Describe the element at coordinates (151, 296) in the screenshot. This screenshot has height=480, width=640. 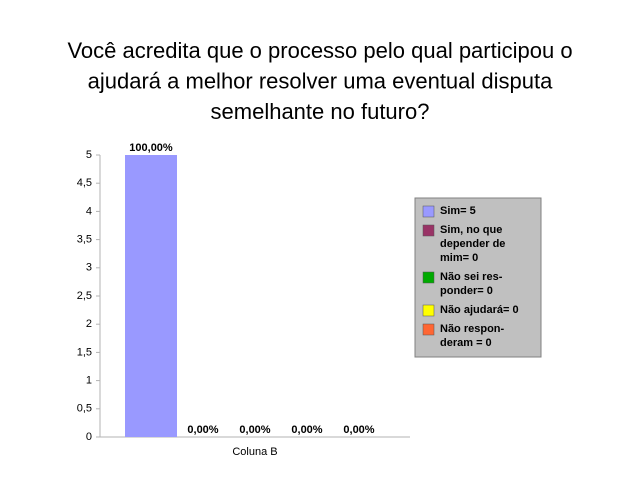
I see `bar` at that location.